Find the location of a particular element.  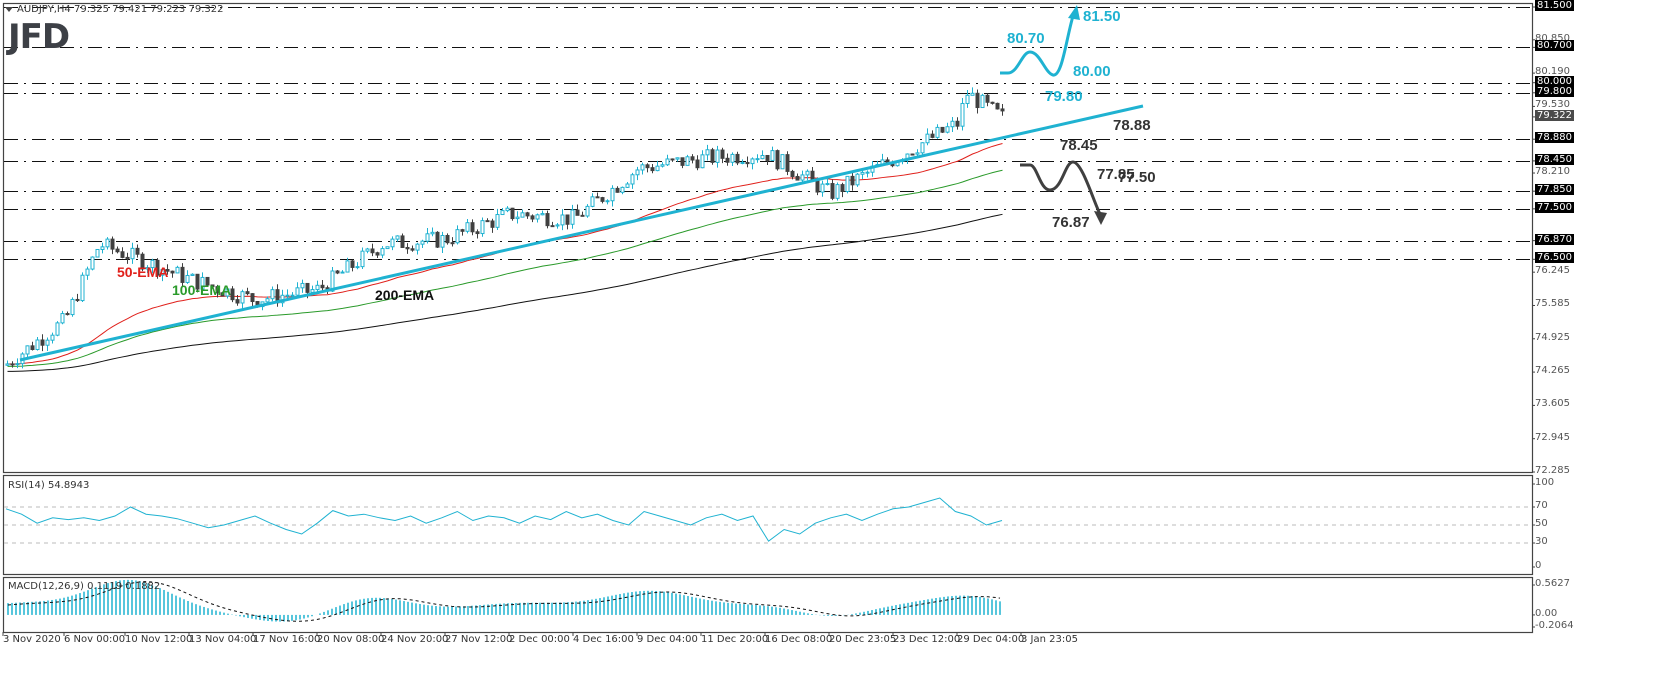

price-tick: 79.530 is located at coordinates (1552, 105).